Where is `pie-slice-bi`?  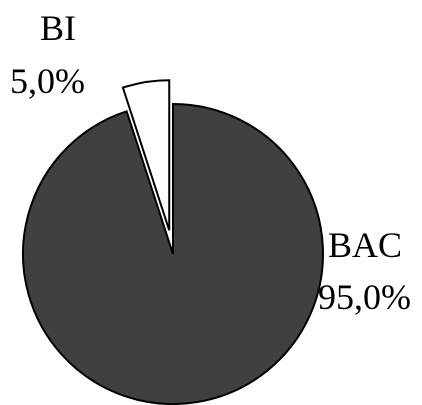
pie-slice-bi is located at coordinates (146, 155).